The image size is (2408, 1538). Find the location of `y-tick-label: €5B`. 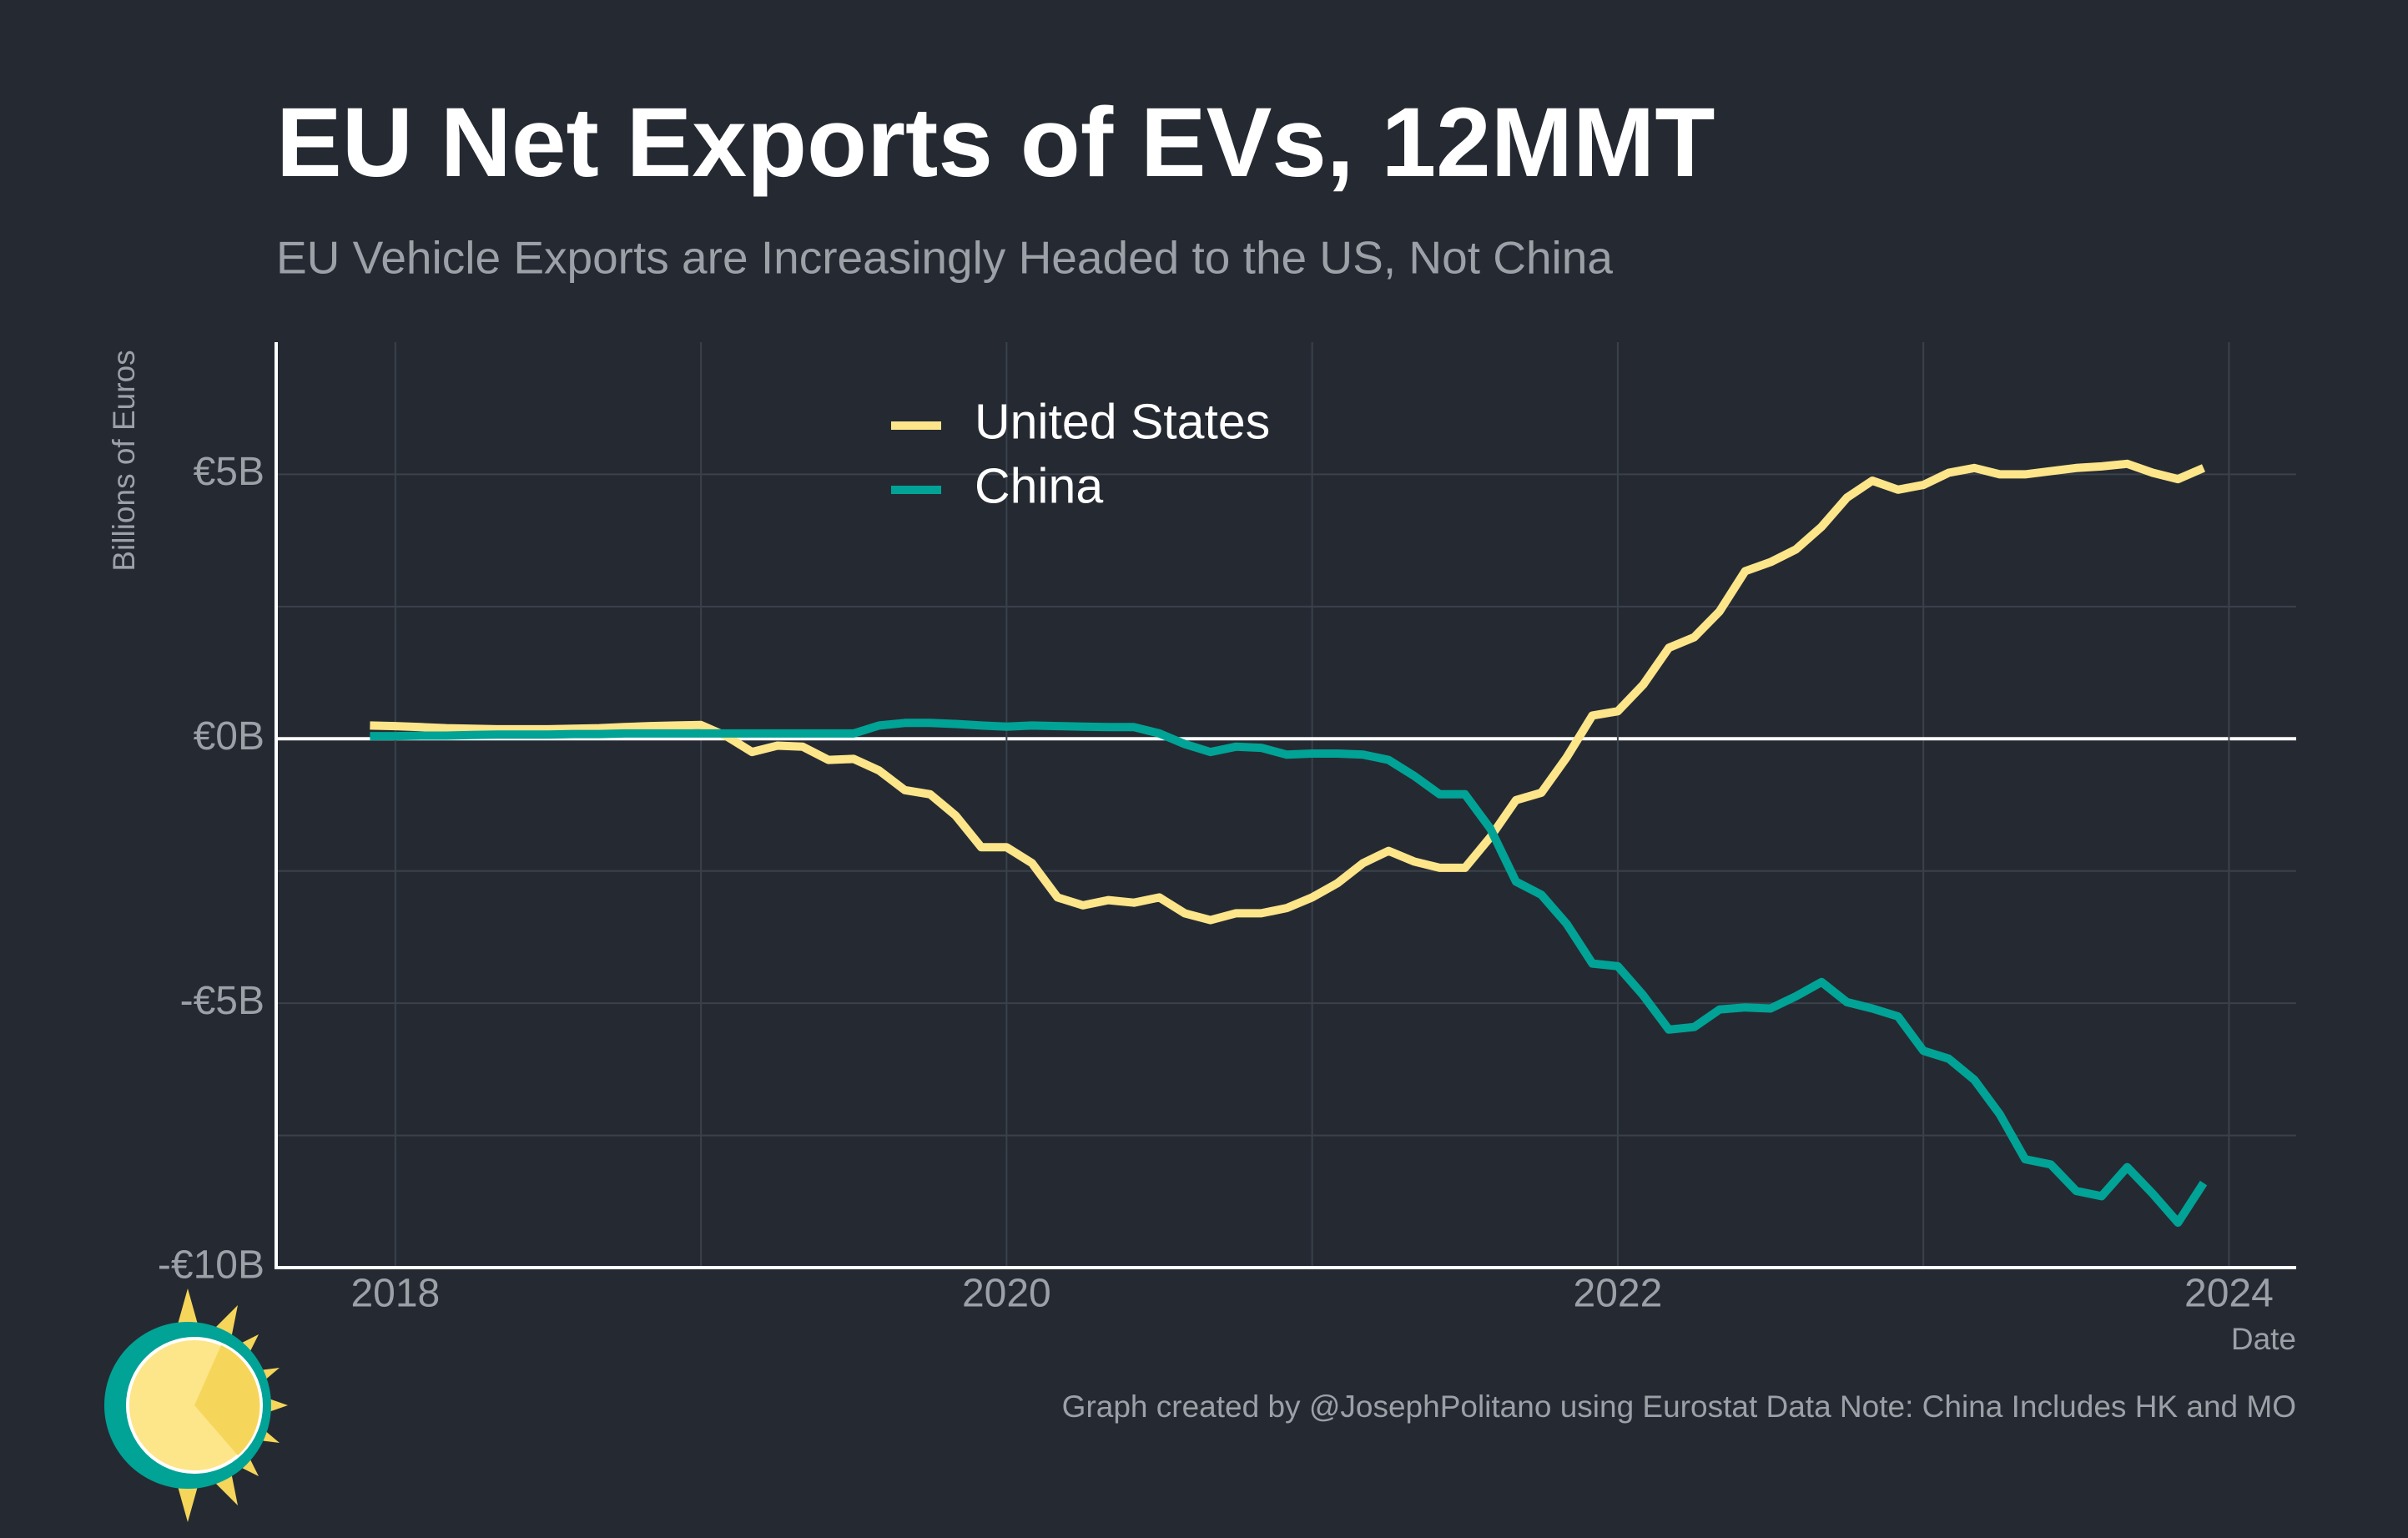

y-tick-label: €5B is located at coordinates (229, 472).